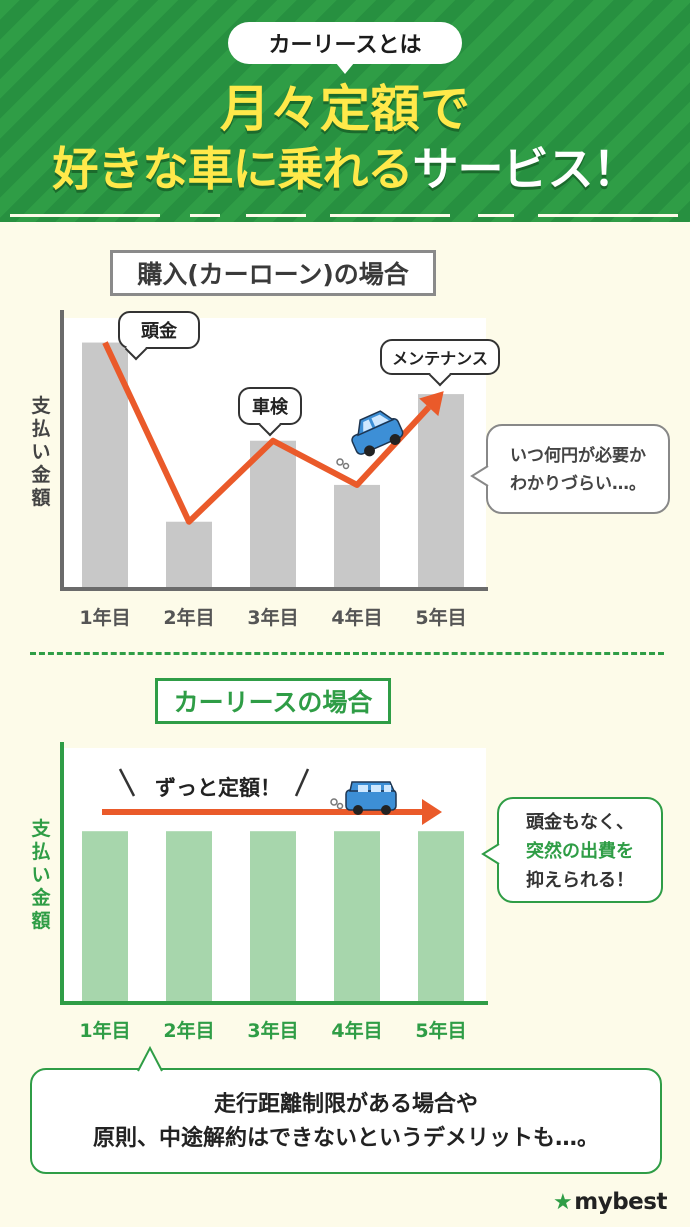 This screenshot has height=1227, width=690. What do you see at coordinates (233, 169) in the screenshot?
I see `headline-line2-yellow: 好きな車に乗れる` at bounding box center [233, 169].